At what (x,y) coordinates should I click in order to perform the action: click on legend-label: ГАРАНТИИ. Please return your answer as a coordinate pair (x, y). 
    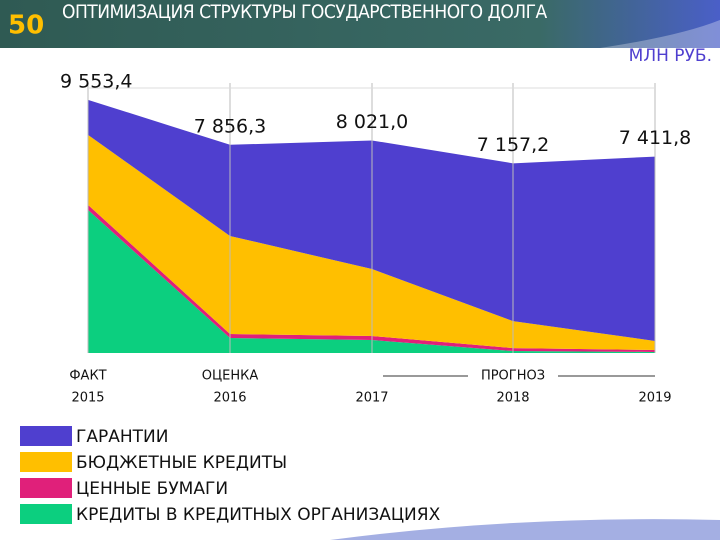
    Looking at the image, I should click on (122, 437).